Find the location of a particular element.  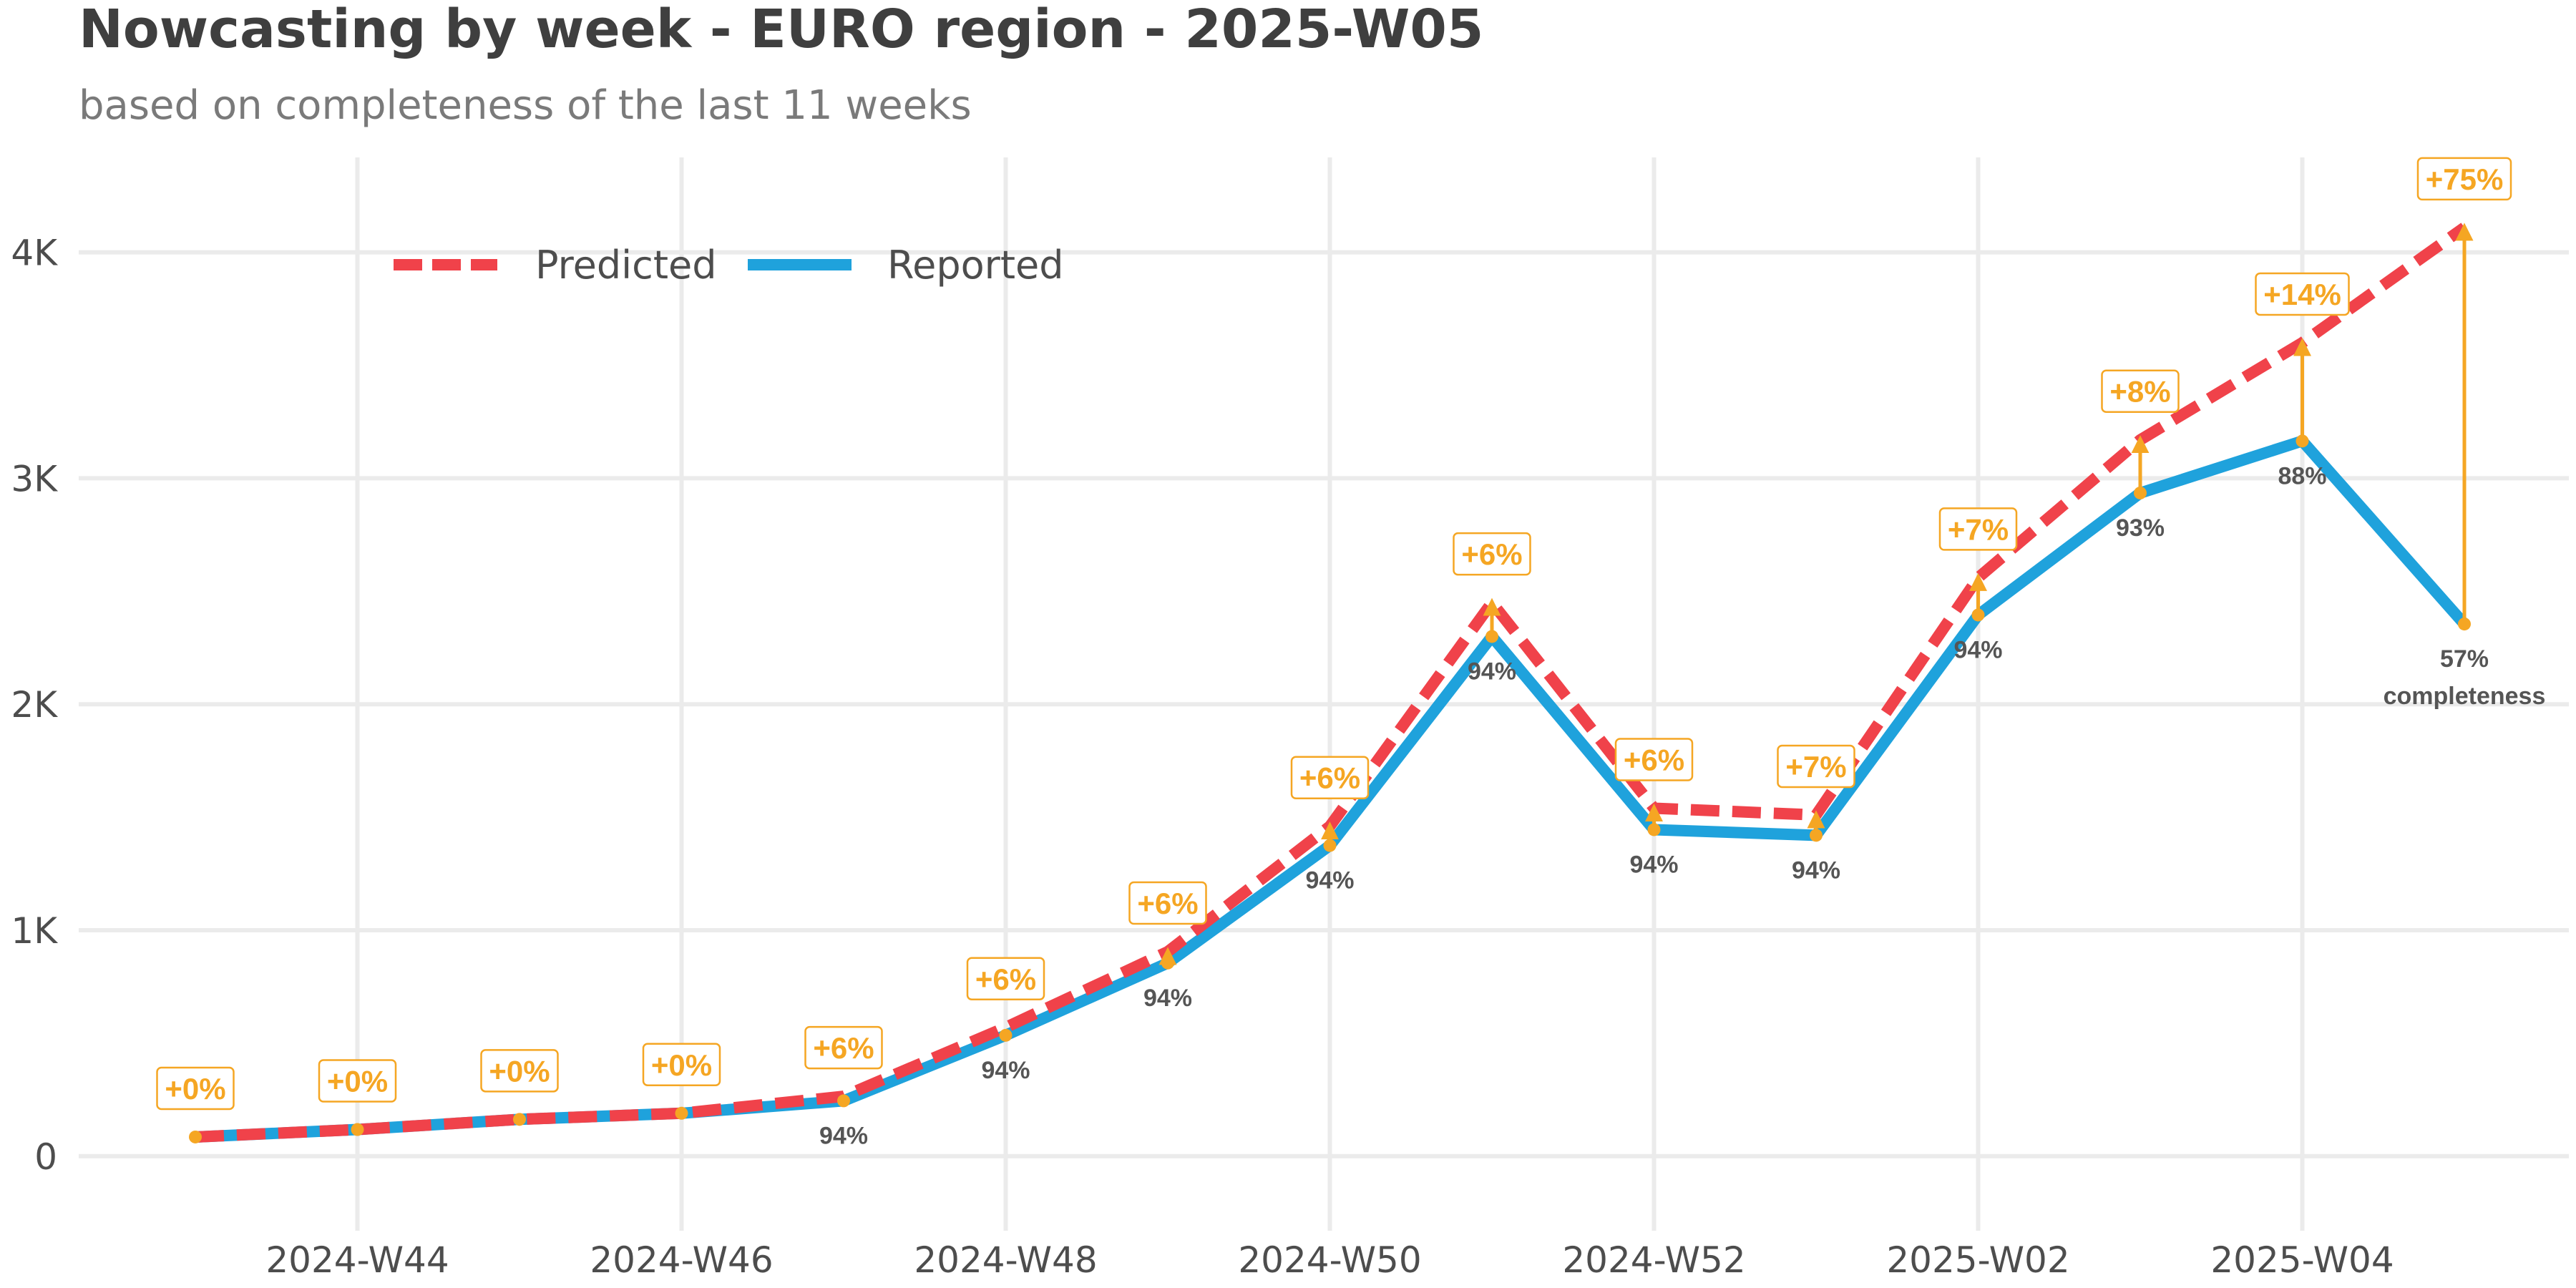

legend-reported-label: Reported is located at coordinates (975, 265).